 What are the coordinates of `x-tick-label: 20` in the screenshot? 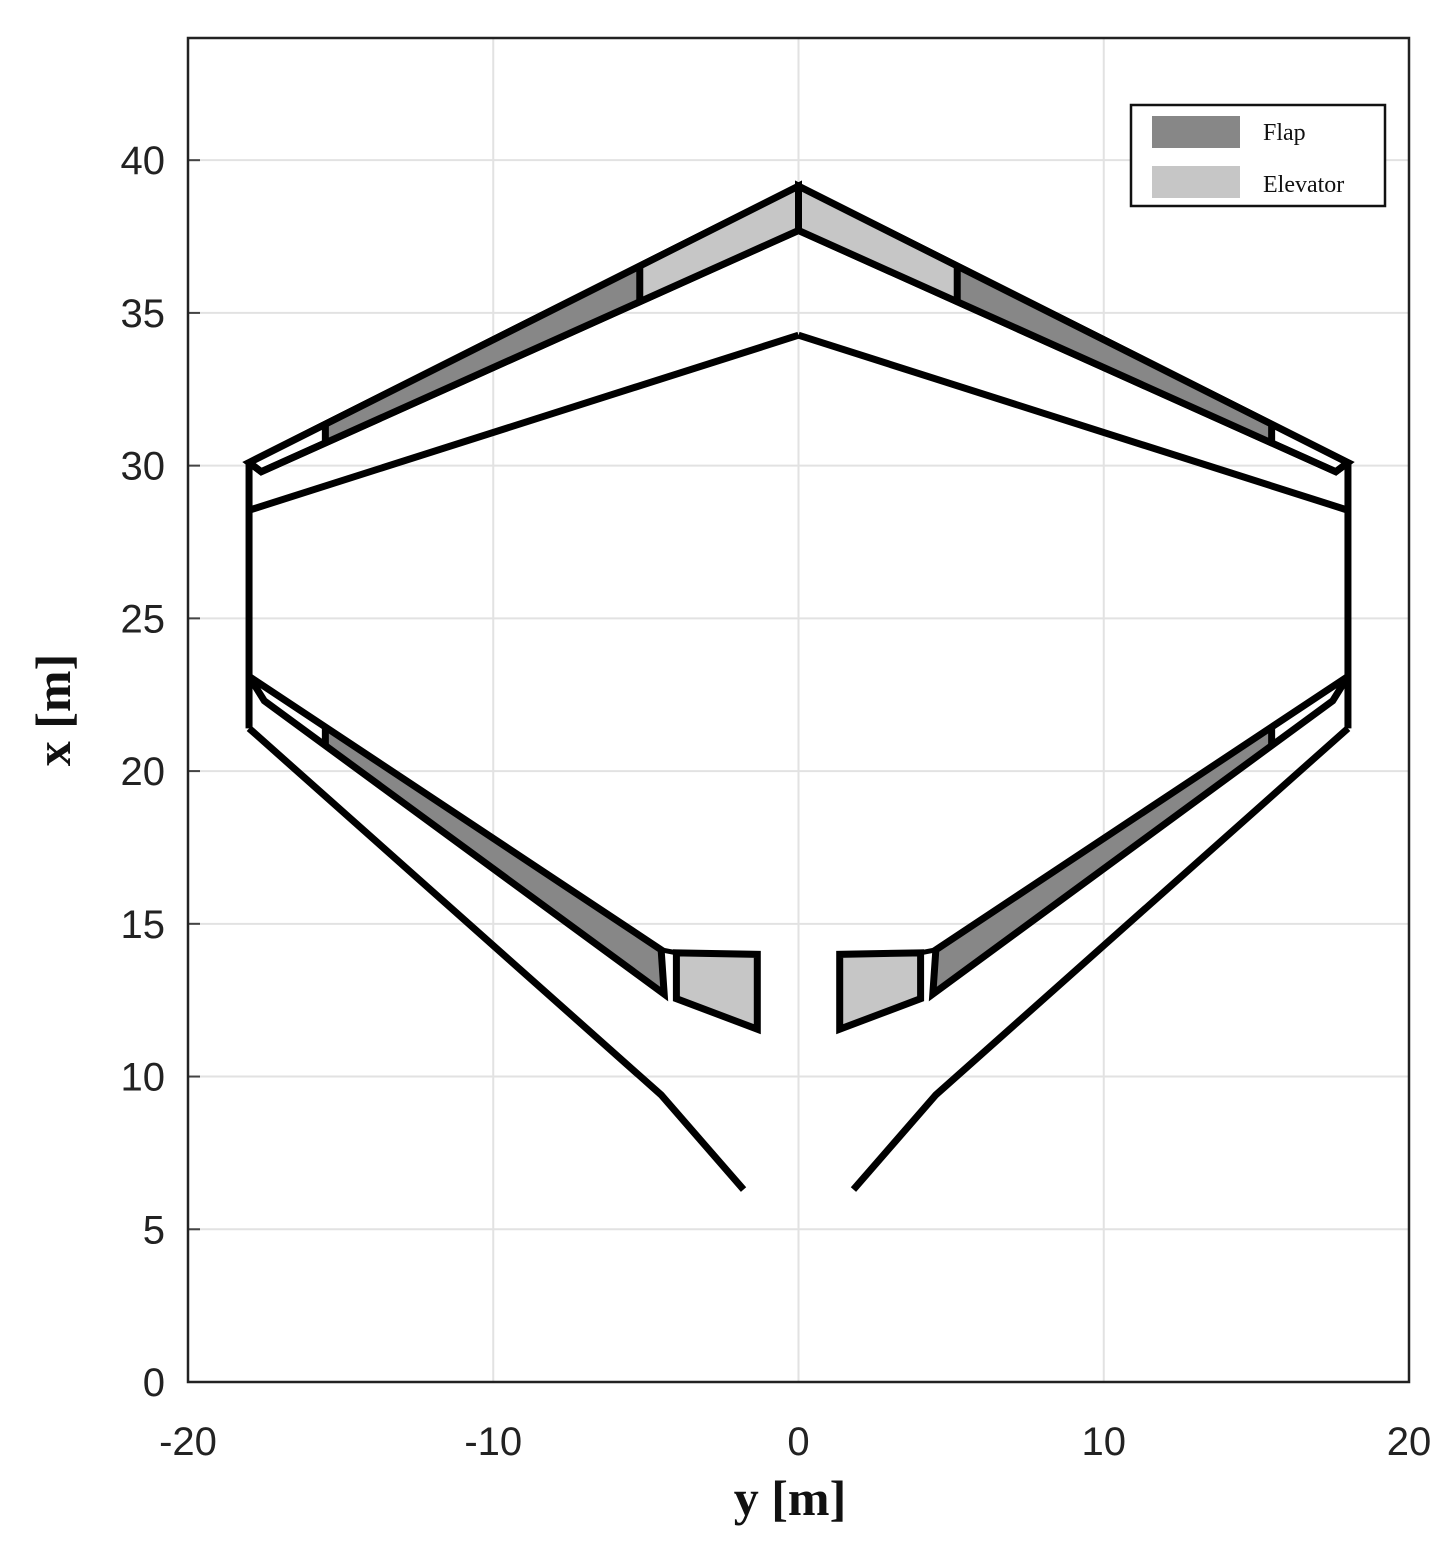 It's located at (1409, 1442).